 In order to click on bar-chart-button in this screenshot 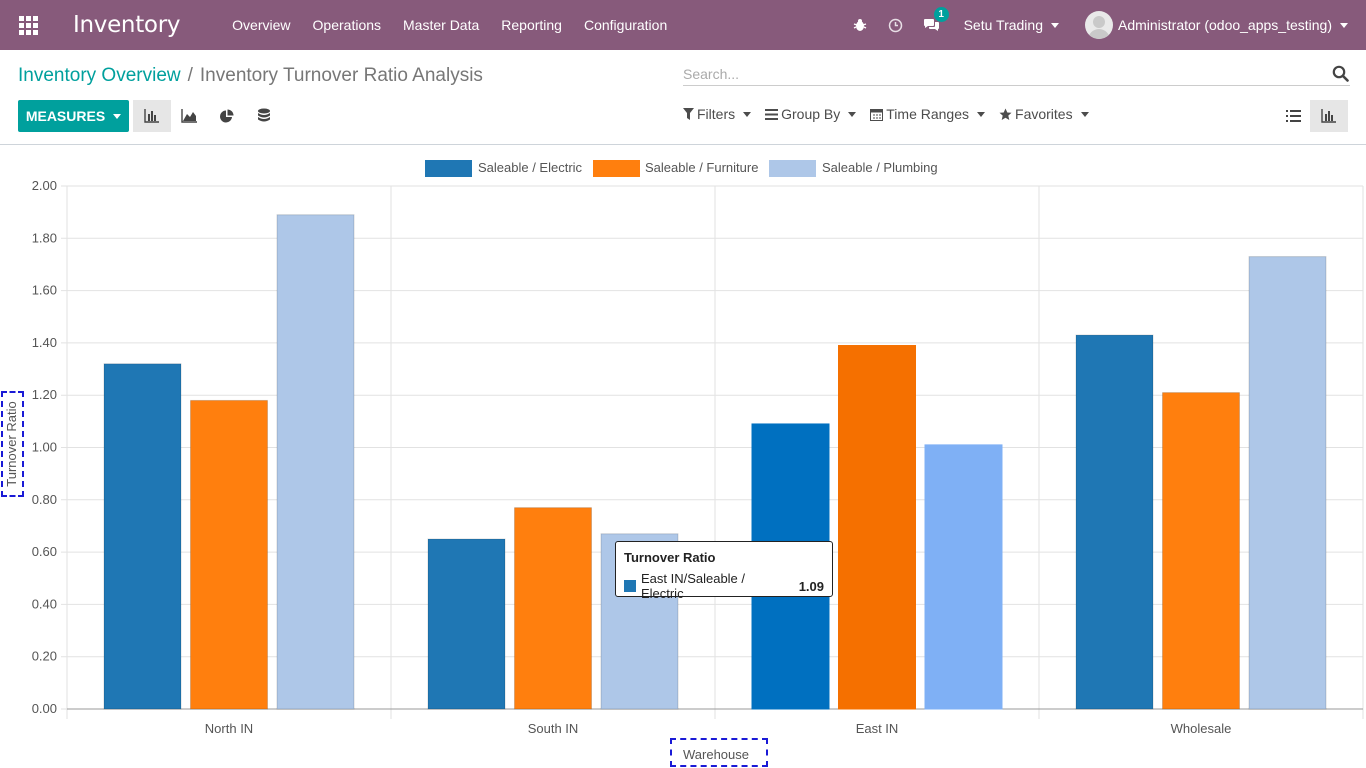, I will do `click(152, 116)`.